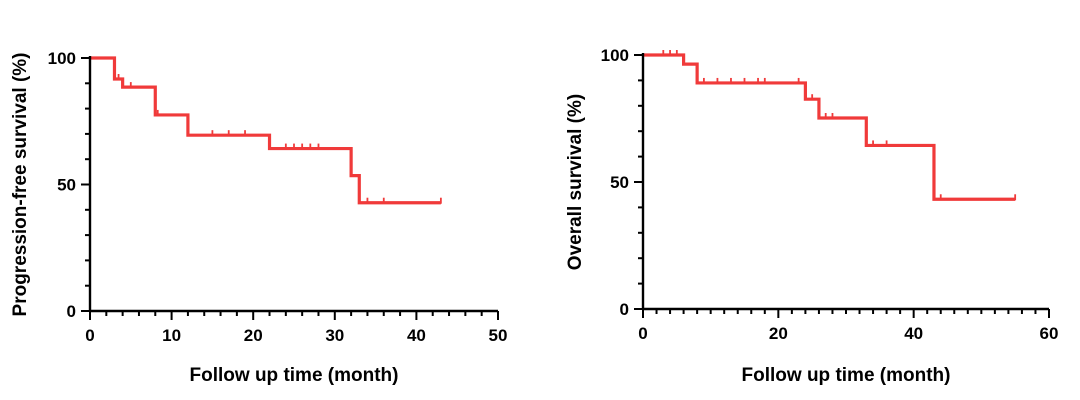 The image size is (1080, 400). Describe the element at coordinates (20, 185) in the screenshot. I see `pfs-y-axis-title: Progression-free survival (%)` at that location.